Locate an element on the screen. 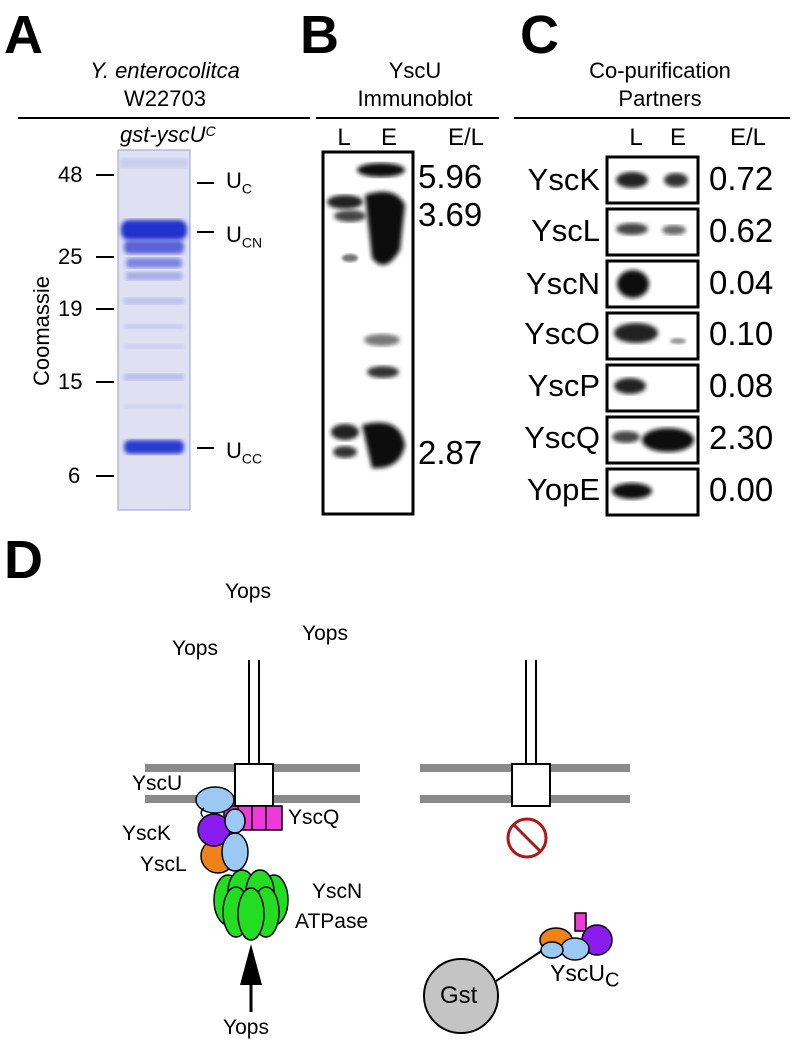 Image resolution: width=795 pixels, height=1050 pixels. gst-shape is located at coordinates (461, 996).